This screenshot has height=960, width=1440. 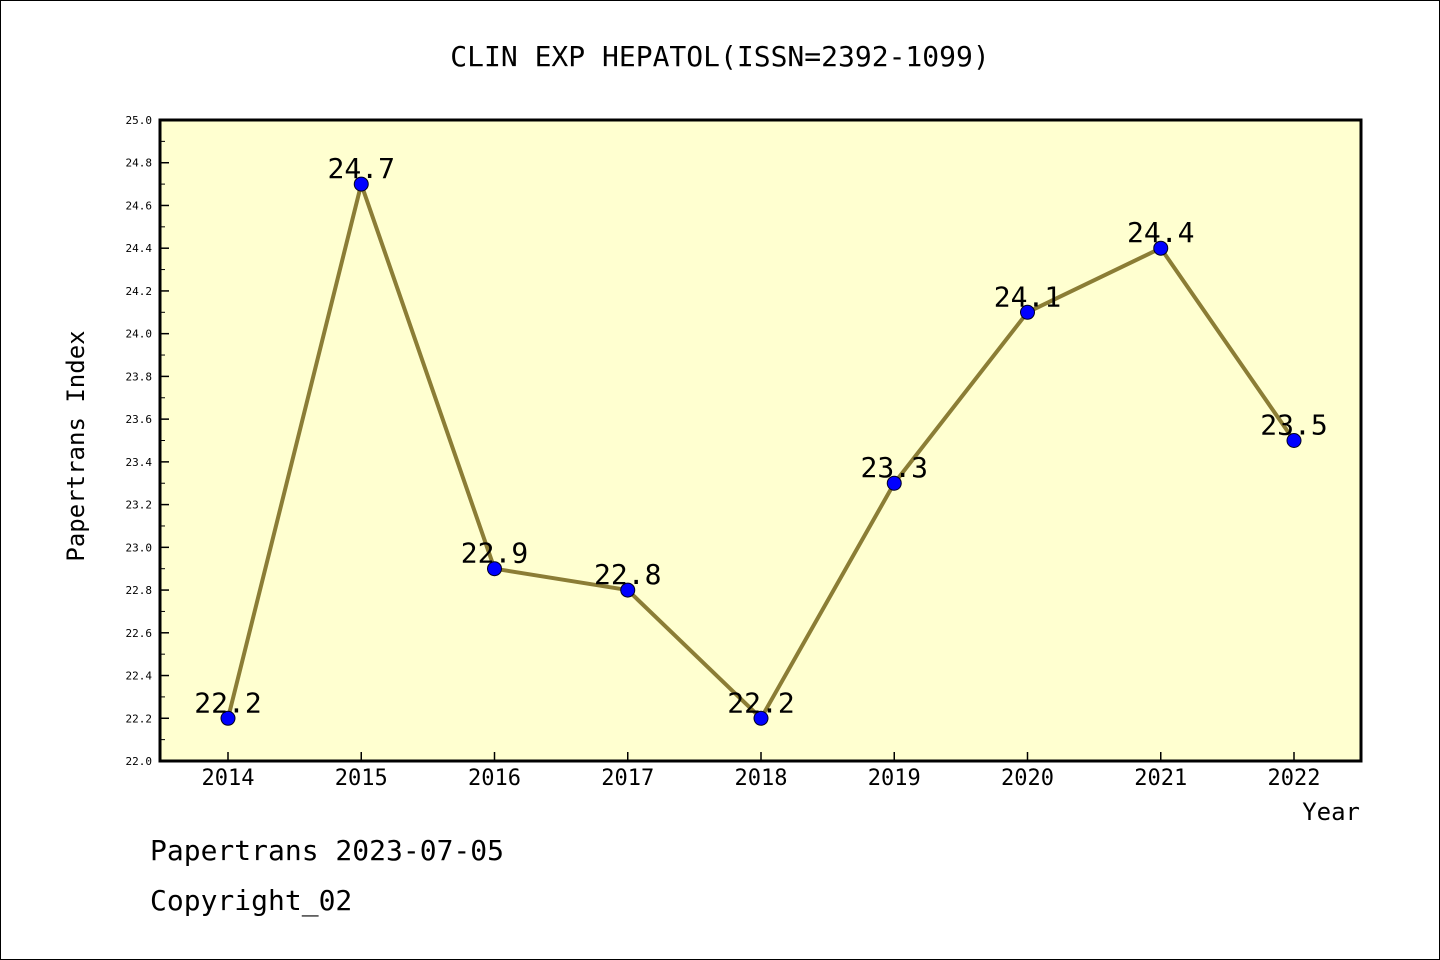 I want to click on y-tick-label: 24.0, so click(x=139, y=334).